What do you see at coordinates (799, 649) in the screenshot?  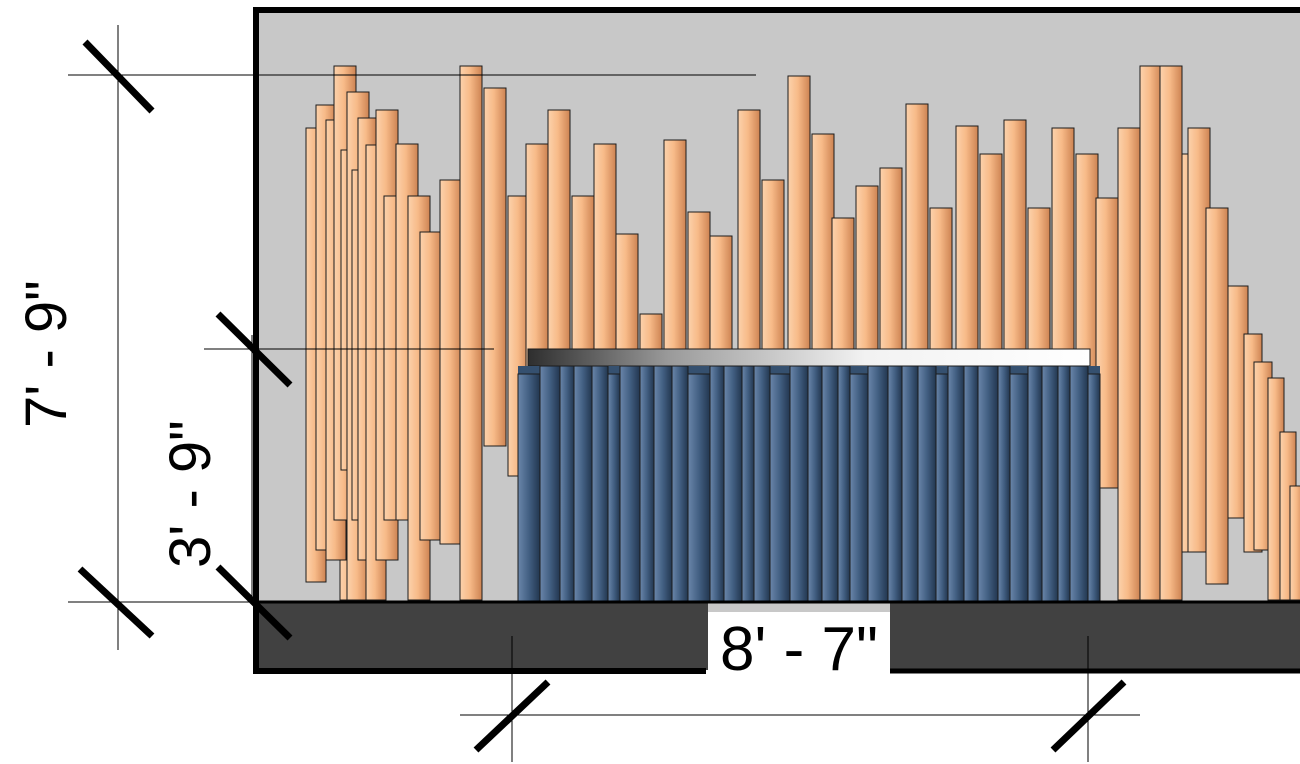 I see `counter-width-label: 8' - 7"` at bounding box center [799, 649].